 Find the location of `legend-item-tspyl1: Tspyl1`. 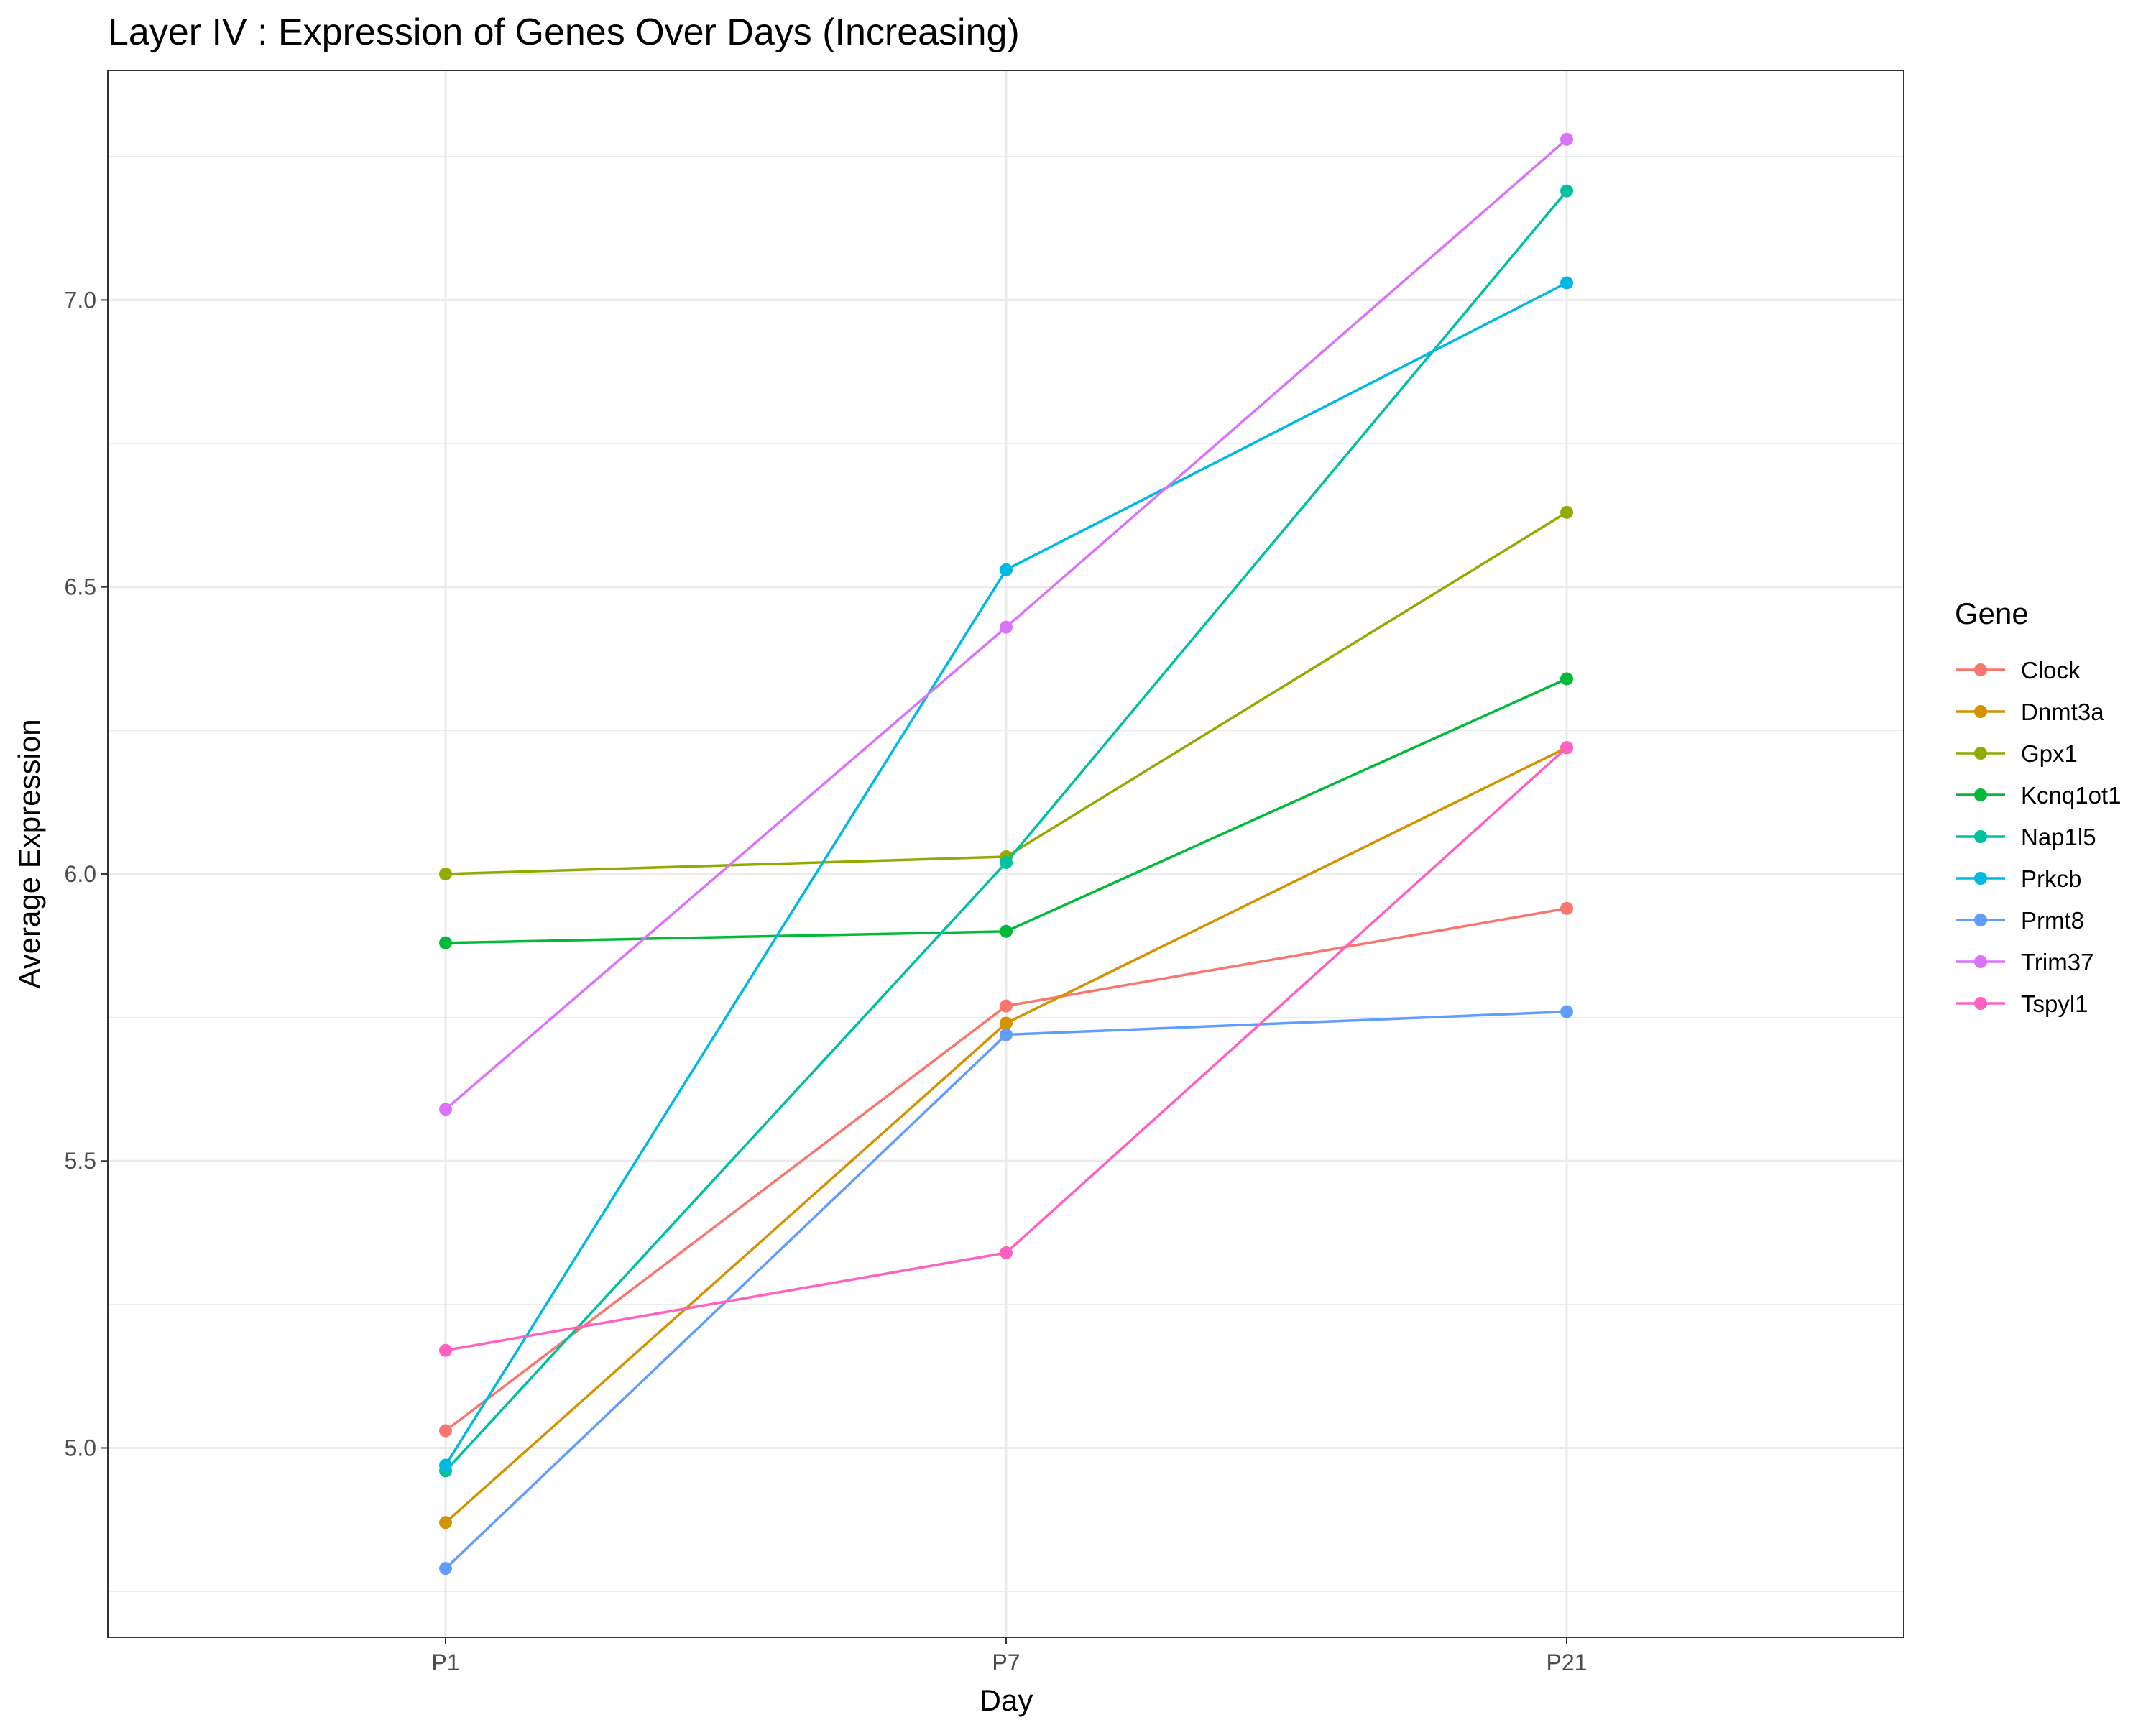

legend-item-tspyl1: Tspyl1 is located at coordinates (2022, 1003).